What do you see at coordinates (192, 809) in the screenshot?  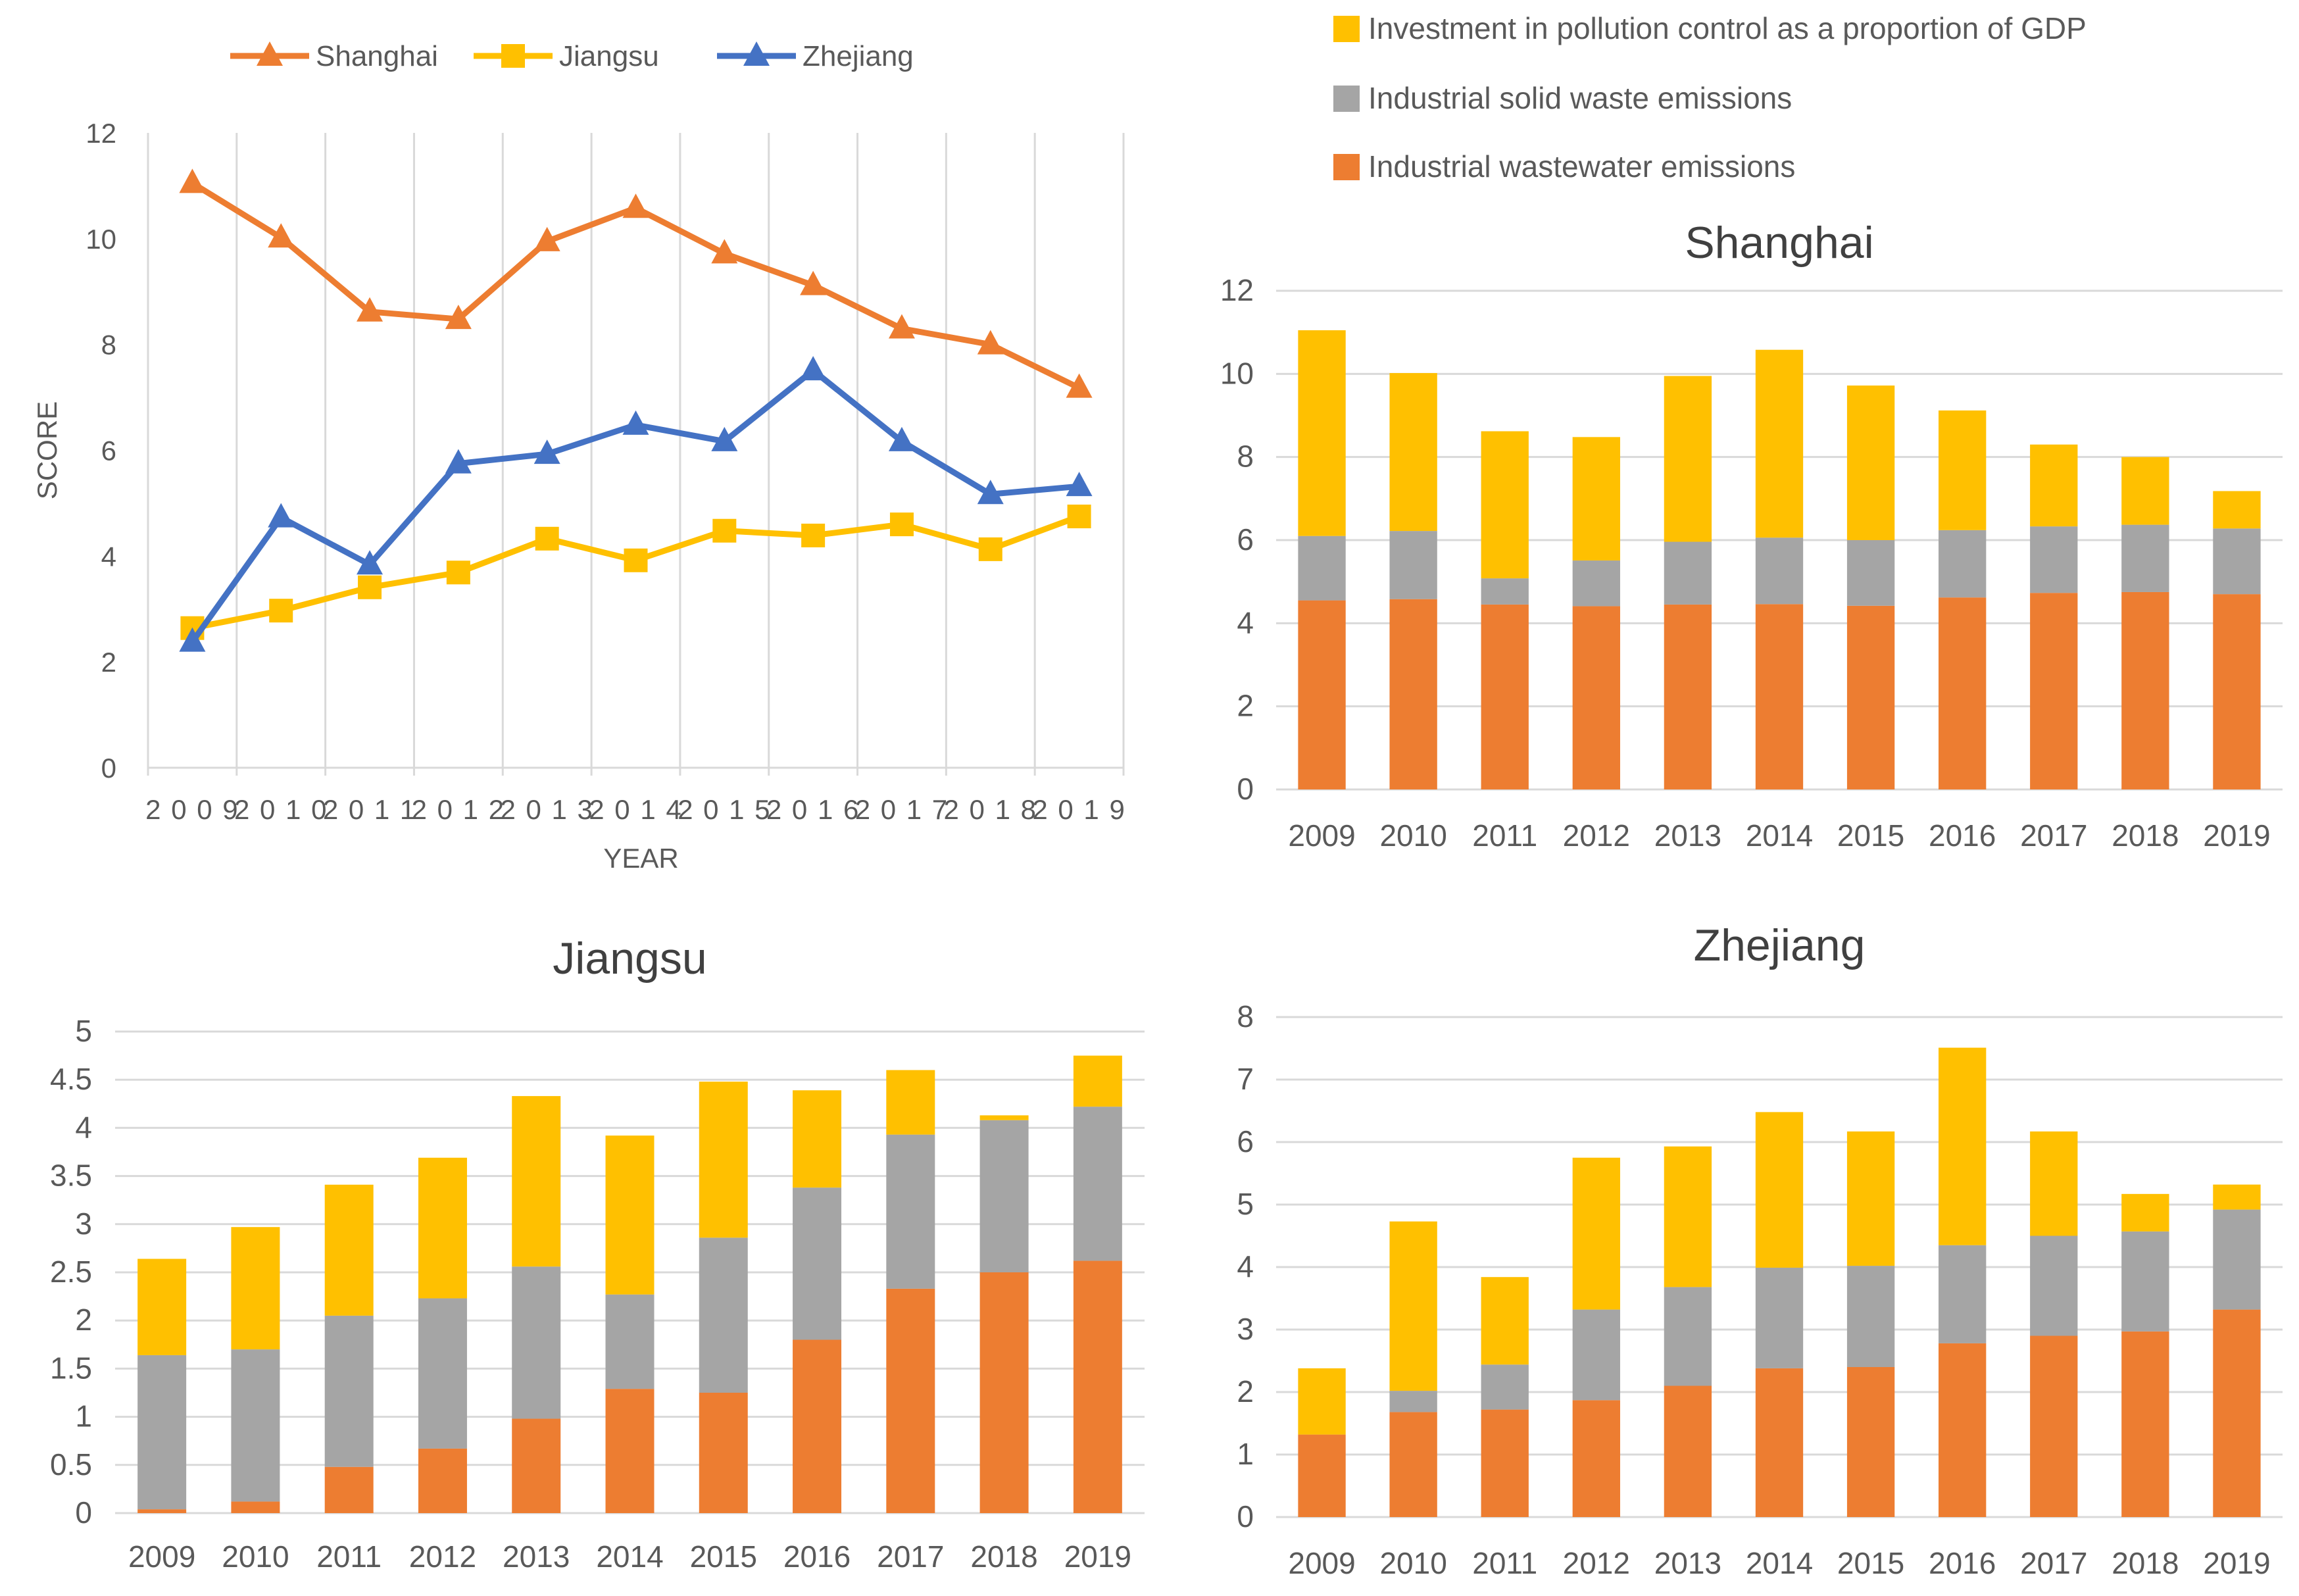 I see `x-tick-label: 2 0 0 9` at bounding box center [192, 809].